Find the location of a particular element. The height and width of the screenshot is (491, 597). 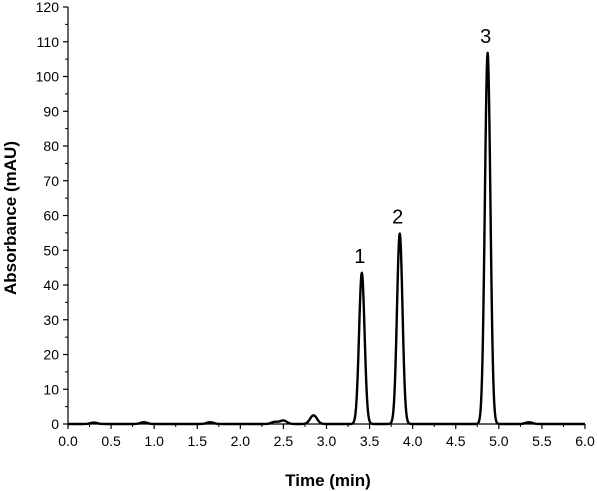

y-axis-ticks: 0 10 20 30 40 50 60 70 80 90 100 110 120 is located at coordinates (52, 216).